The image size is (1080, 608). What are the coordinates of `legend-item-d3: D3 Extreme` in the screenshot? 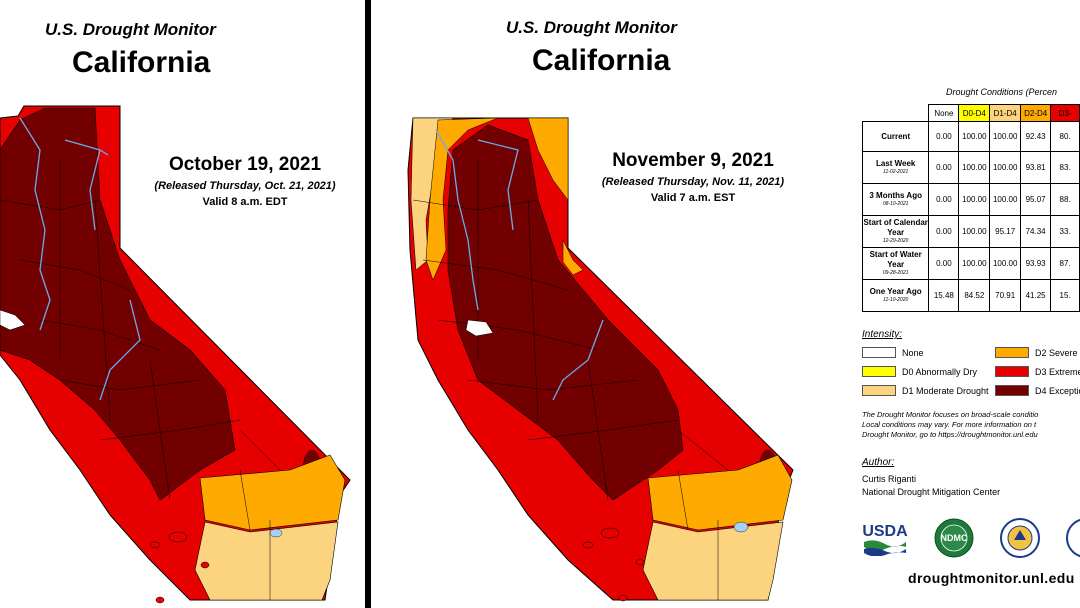 It's located at (1037, 371).